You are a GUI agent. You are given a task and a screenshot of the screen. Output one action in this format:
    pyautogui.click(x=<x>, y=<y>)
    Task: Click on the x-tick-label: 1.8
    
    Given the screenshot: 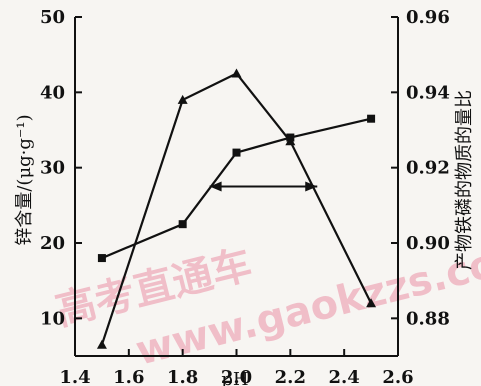 What is the action you would take?
    pyautogui.click(x=182, y=376)
    